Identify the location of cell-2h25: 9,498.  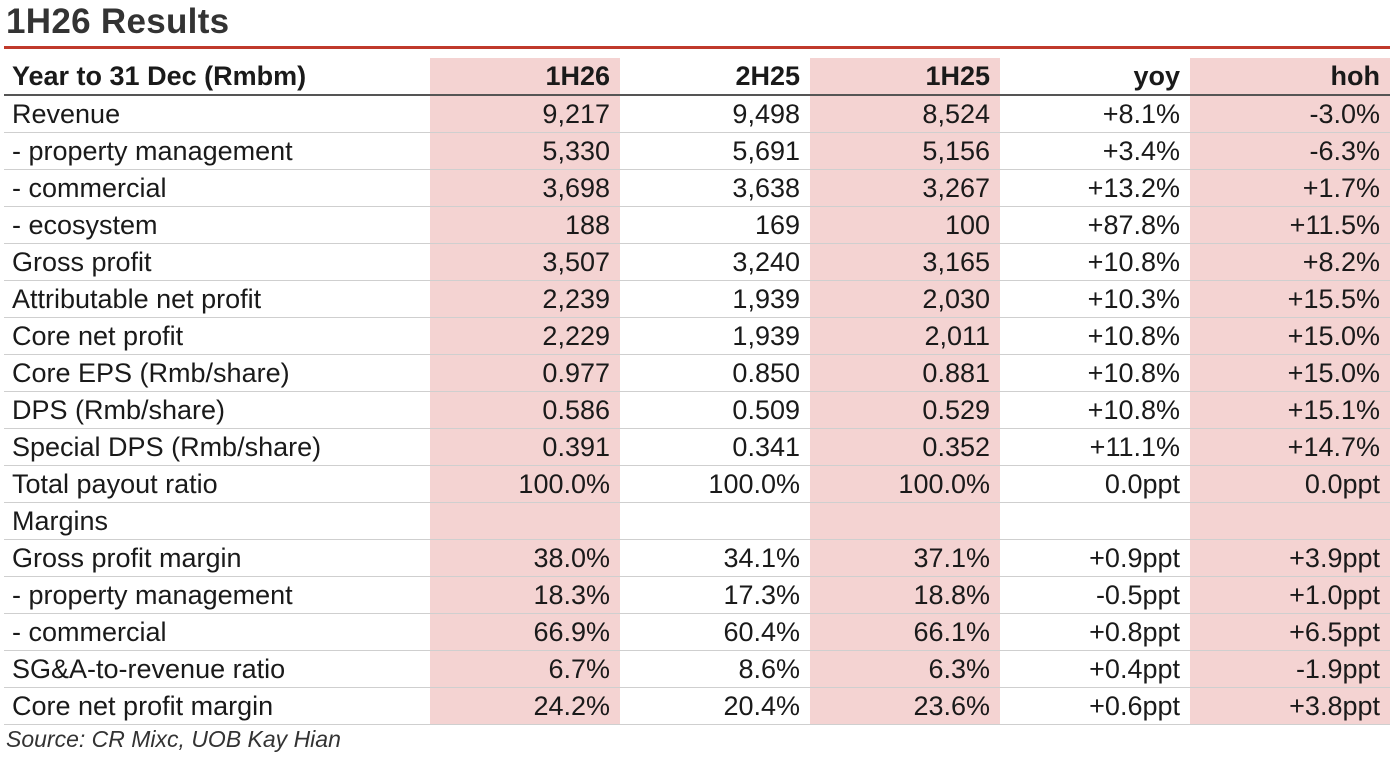
(715, 114).